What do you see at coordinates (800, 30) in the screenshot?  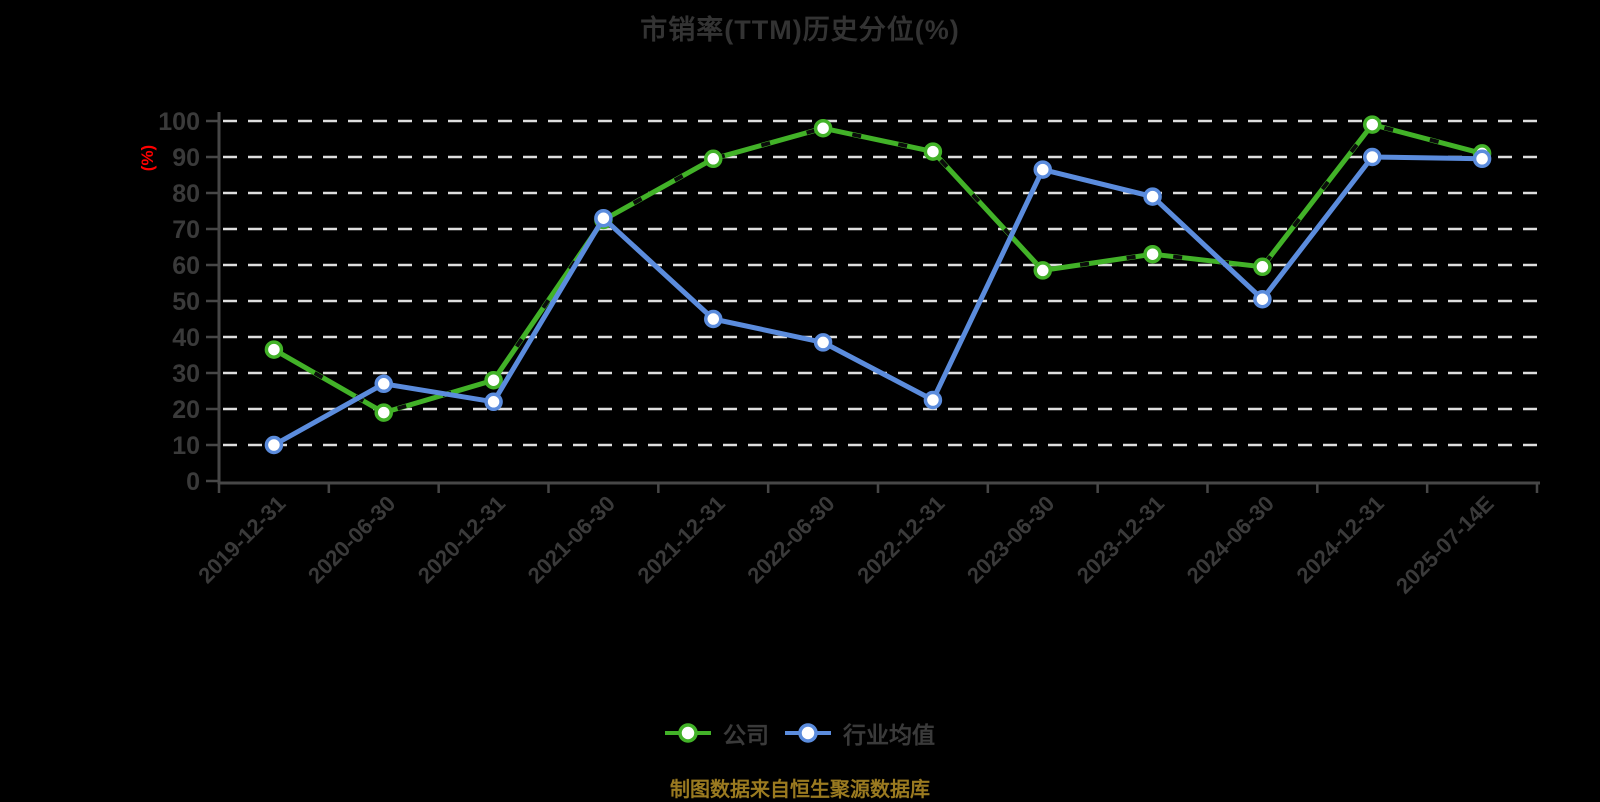 I see `chart-title: 市销率(TTM)历史分位(%)` at bounding box center [800, 30].